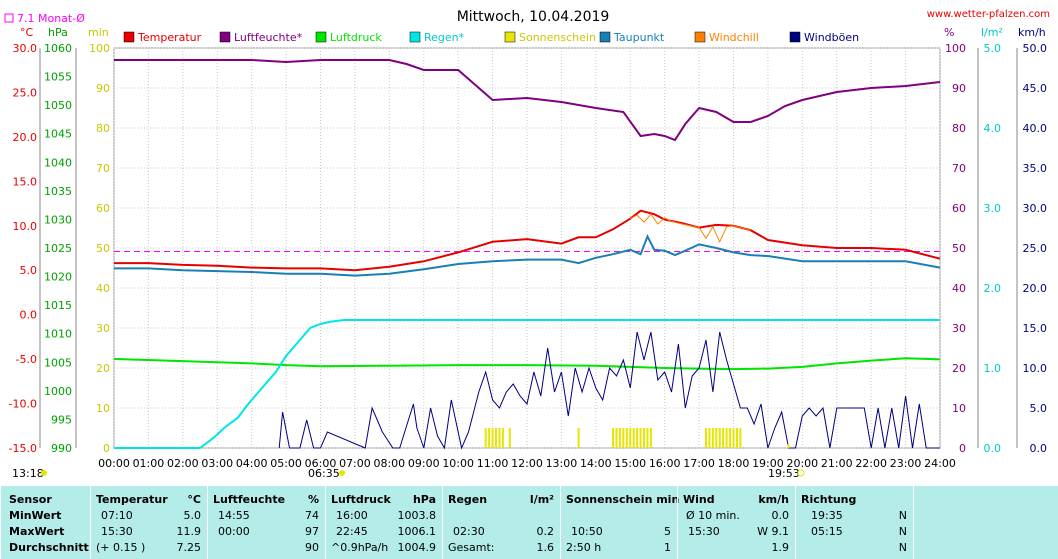 Image resolution: width=1058 pixels, height=559 pixels. Describe the element at coordinates (1035, 128) in the screenshot. I see `wind-tick: 40.0` at that location.